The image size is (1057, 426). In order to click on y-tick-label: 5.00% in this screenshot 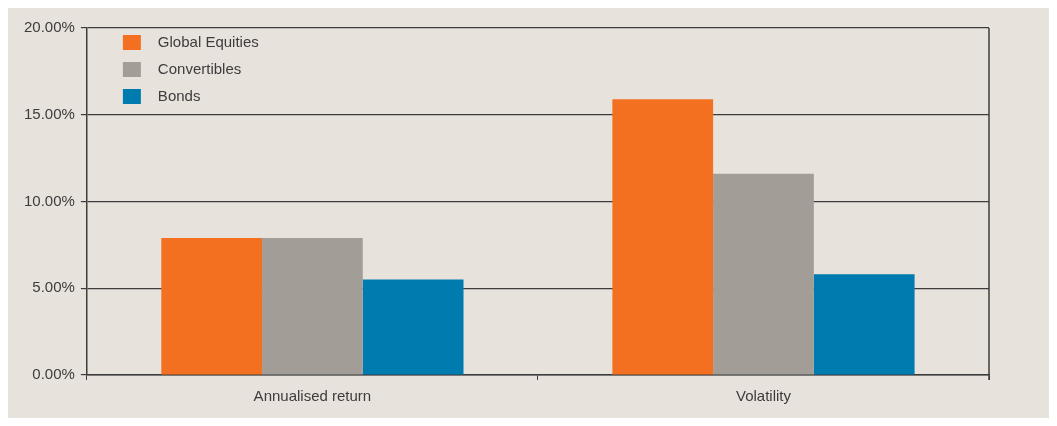, I will do `click(53, 287)`.